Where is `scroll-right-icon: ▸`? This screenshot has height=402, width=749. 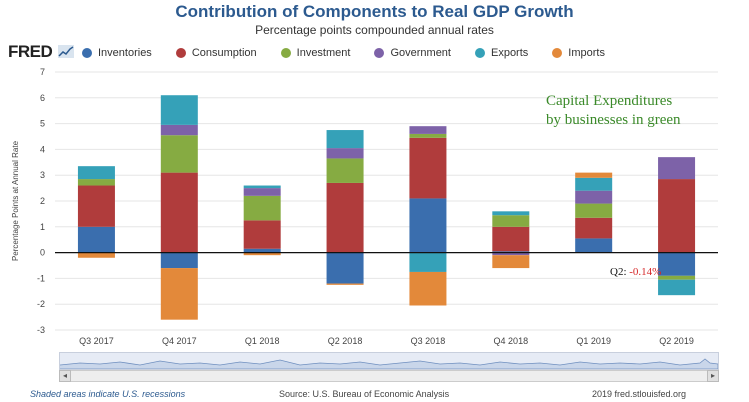 scroll-right-icon: ▸ is located at coordinates (713, 376).